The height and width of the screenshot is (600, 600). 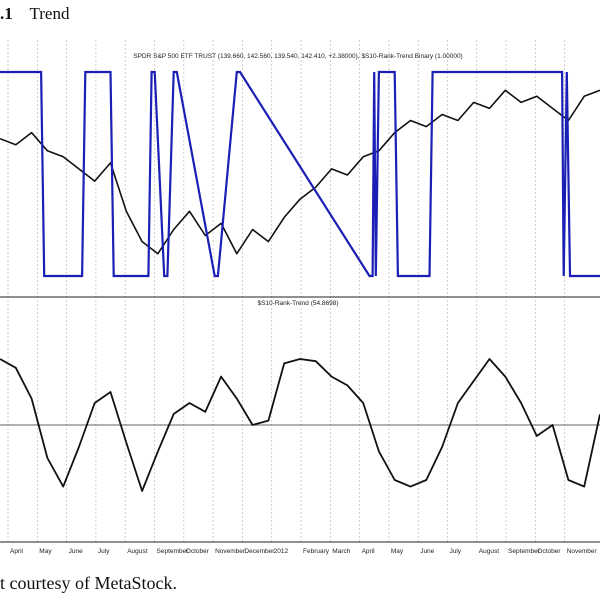 What do you see at coordinates (297, 303) in the screenshot?
I see `rank-trend-panel-title: $S10-Rank-Trend (54.8698)` at bounding box center [297, 303].